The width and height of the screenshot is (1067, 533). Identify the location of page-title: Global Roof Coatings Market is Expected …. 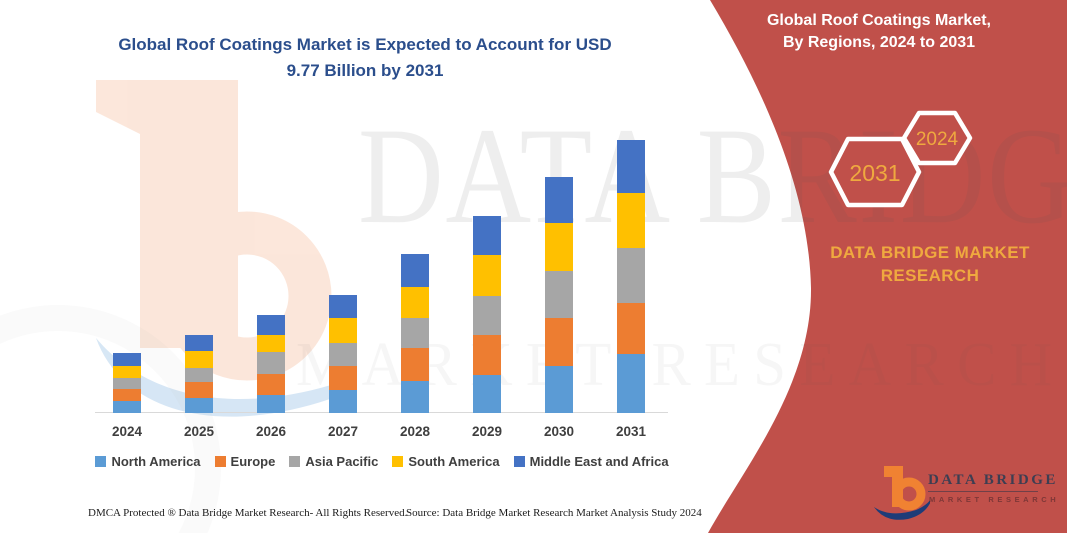
(365, 58).